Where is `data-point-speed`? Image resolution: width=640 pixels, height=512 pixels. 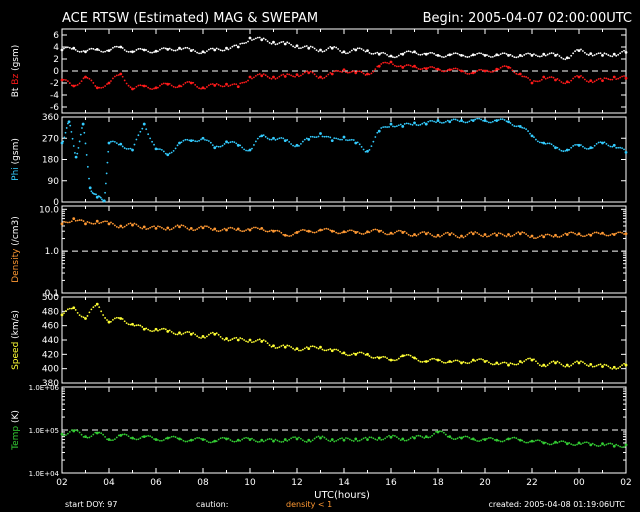
data-point-speed is located at coordinates (356, 354).